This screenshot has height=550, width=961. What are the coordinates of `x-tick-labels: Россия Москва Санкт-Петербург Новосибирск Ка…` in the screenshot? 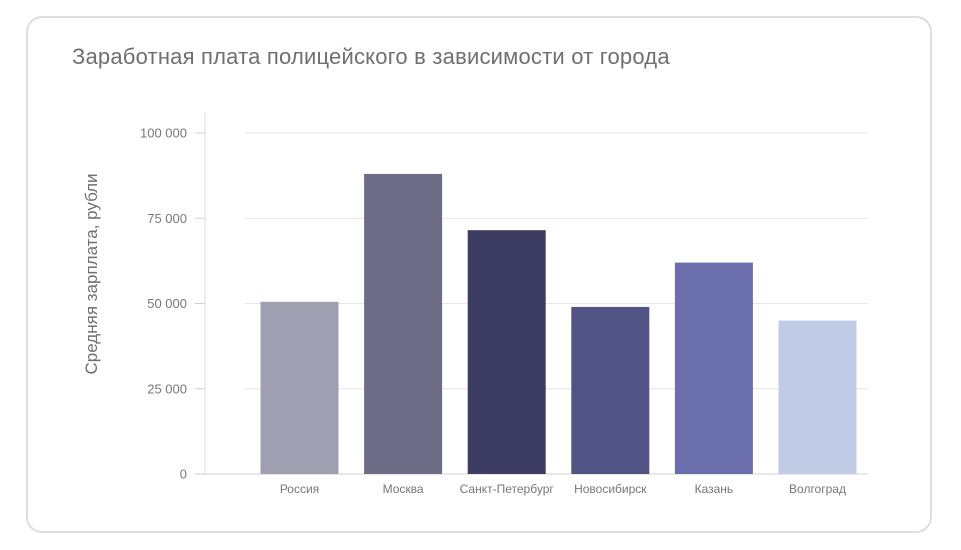 It's located at (563, 489).